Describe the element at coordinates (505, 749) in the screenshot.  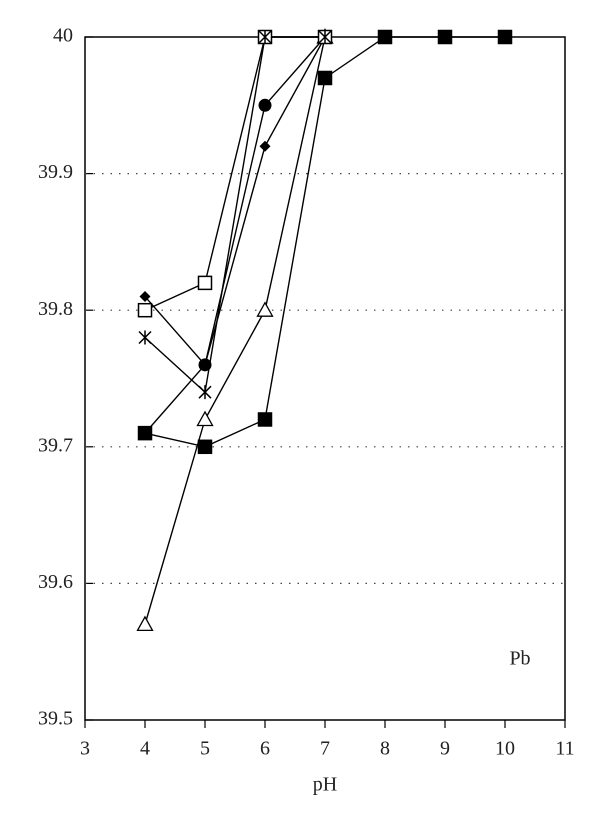
I see `x-tick-label: 10` at that location.